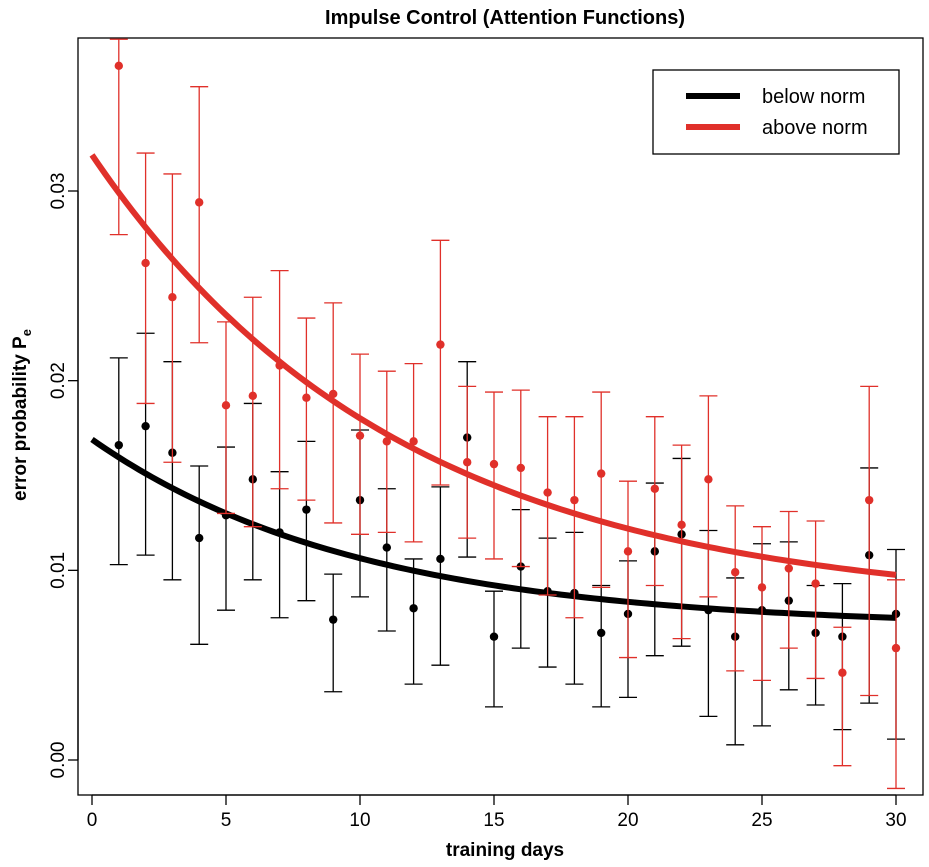 The width and height of the screenshot is (929, 867). Describe the element at coordinates (58, 380) in the screenshot. I see `y-tick-label: 0.02` at that location.